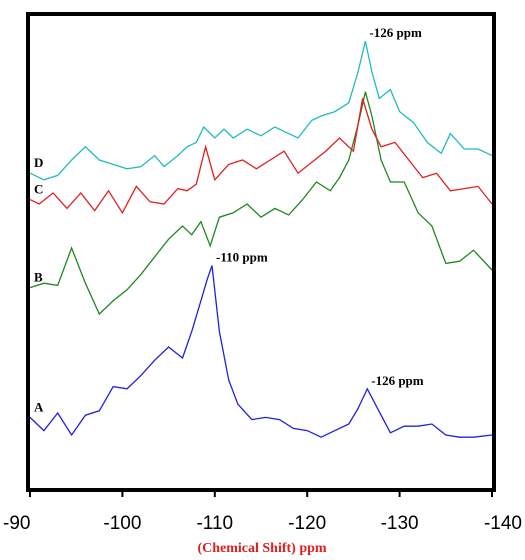 The width and height of the screenshot is (525, 560). What do you see at coordinates (307, 523) in the screenshot?
I see `x-tick-label: -120` at bounding box center [307, 523].